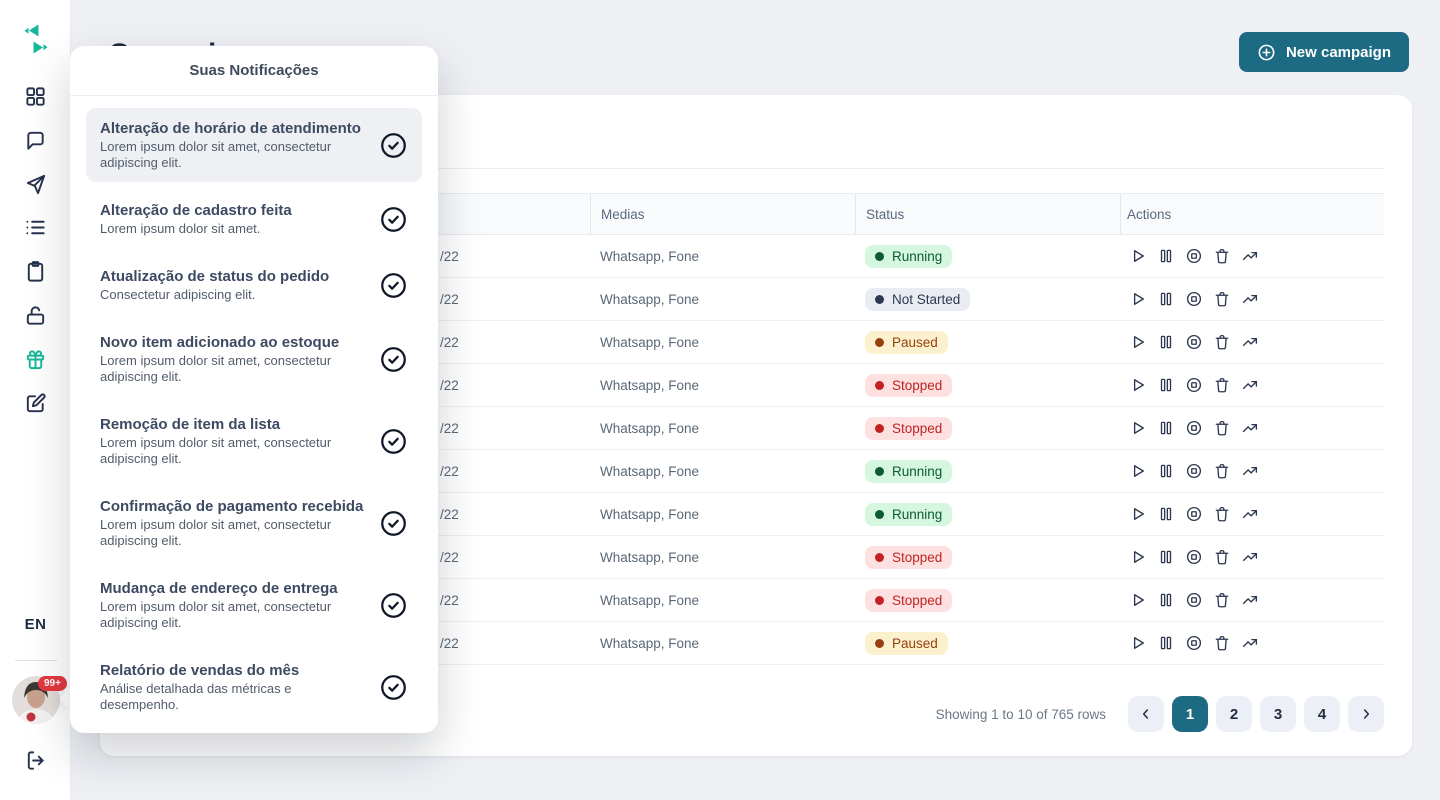  What do you see at coordinates (35, 184) in the screenshot?
I see `sidebar-item-send` at bounding box center [35, 184].